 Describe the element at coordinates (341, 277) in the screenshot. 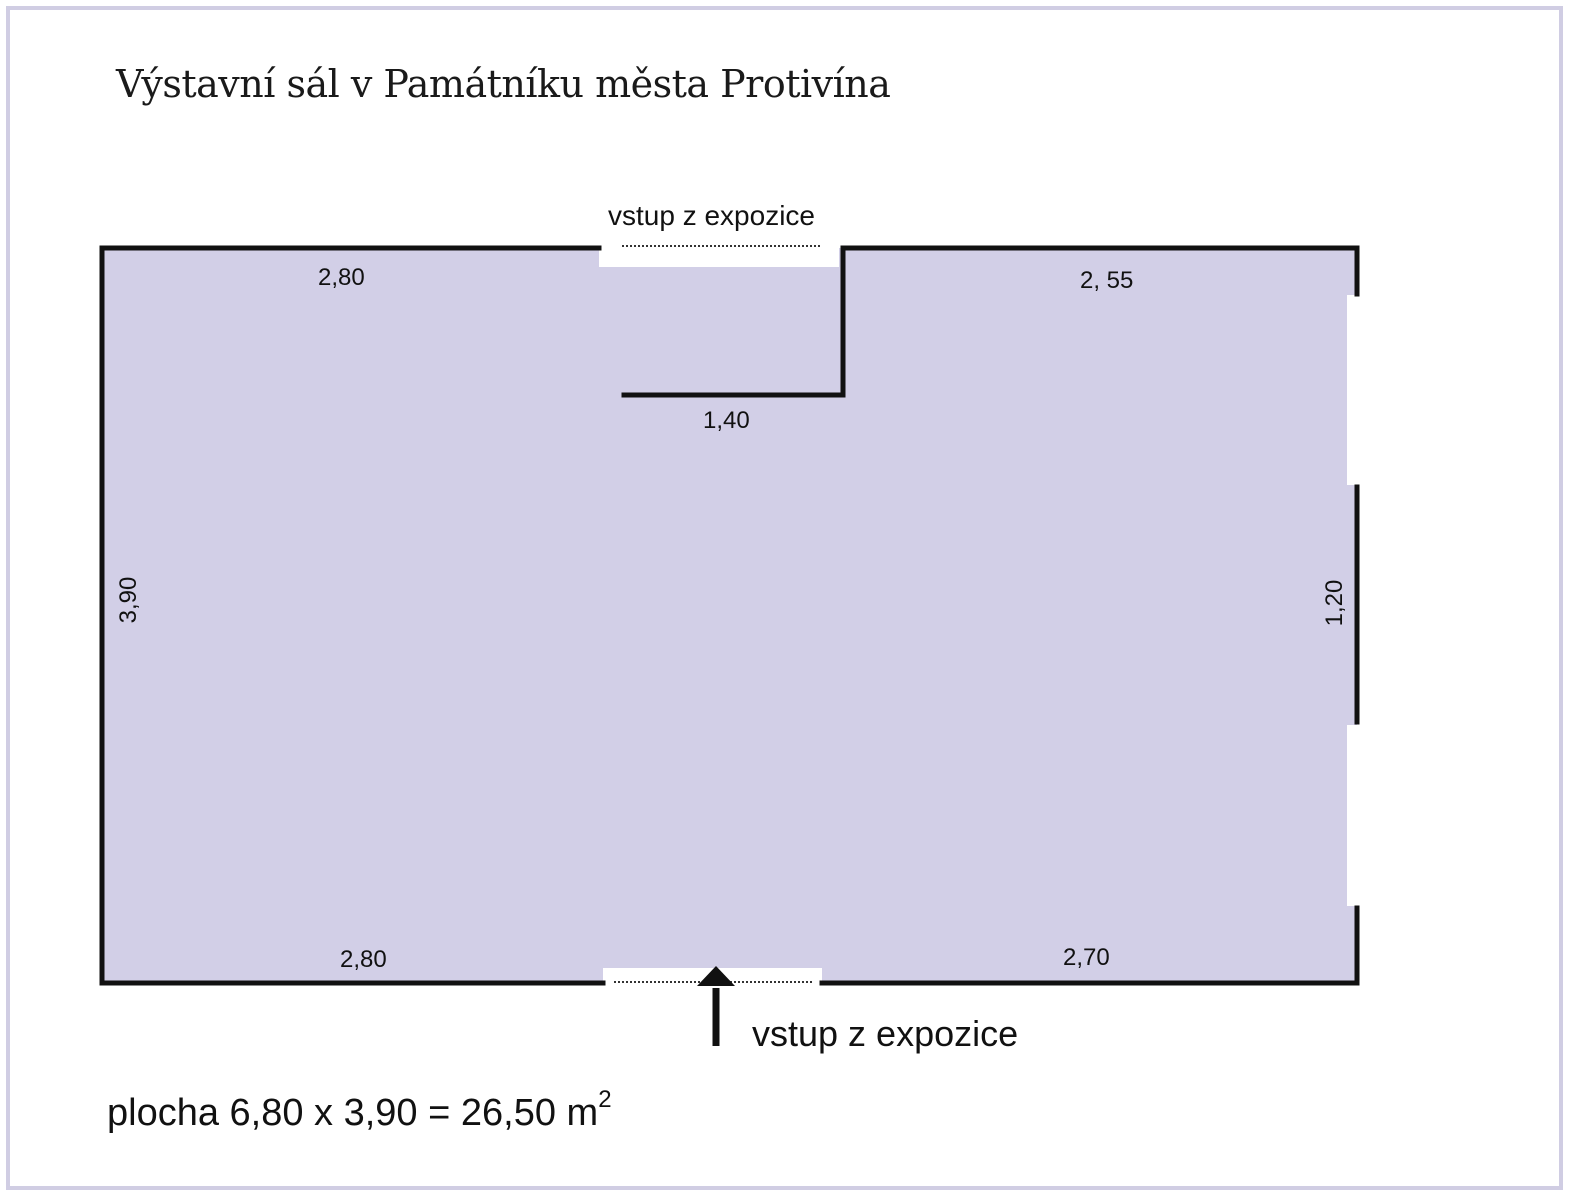

I see `dimension-top-left: 2,80` at that location.